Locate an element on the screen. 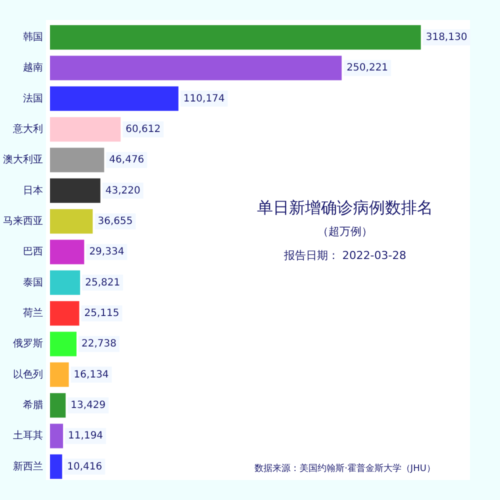 The image size is (500, 500). annotation: 数据来源：美国约翰斯·霍普金斯大学（JHU） is located at coordinates (345, 468).